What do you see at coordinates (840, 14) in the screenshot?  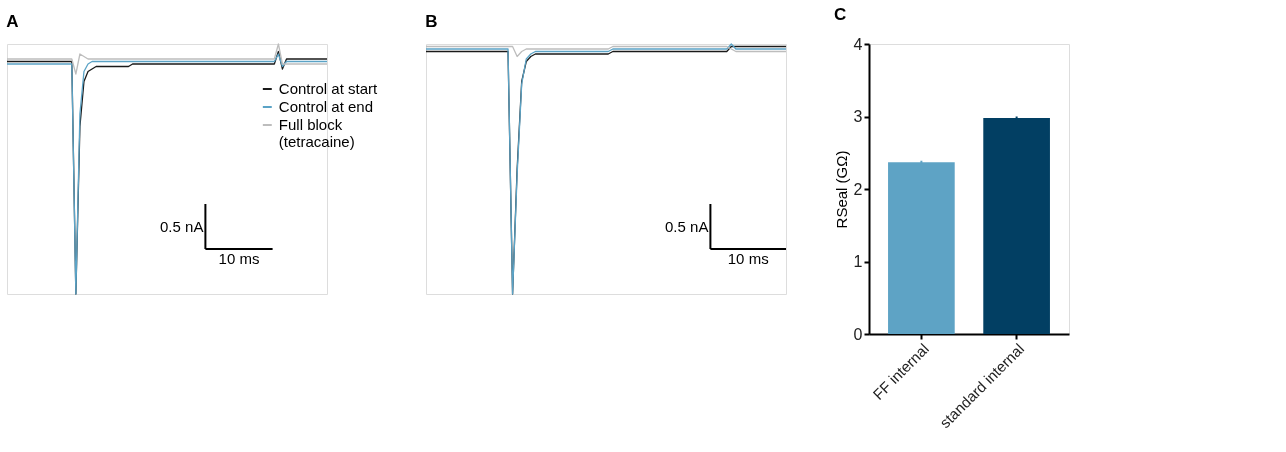 I see `chart-title: C` at bounding box center [840, 14].